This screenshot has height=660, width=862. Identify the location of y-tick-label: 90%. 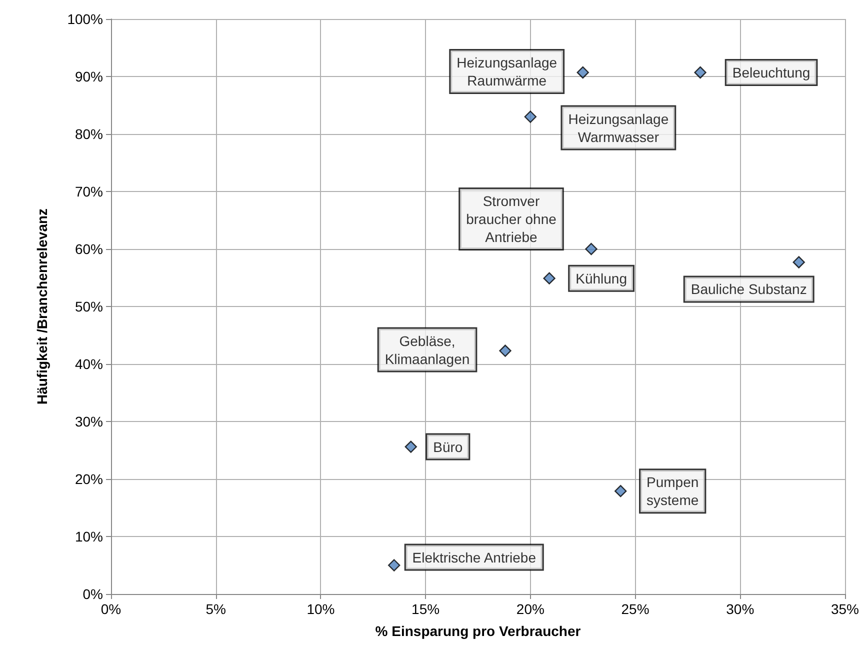
(88, 76).